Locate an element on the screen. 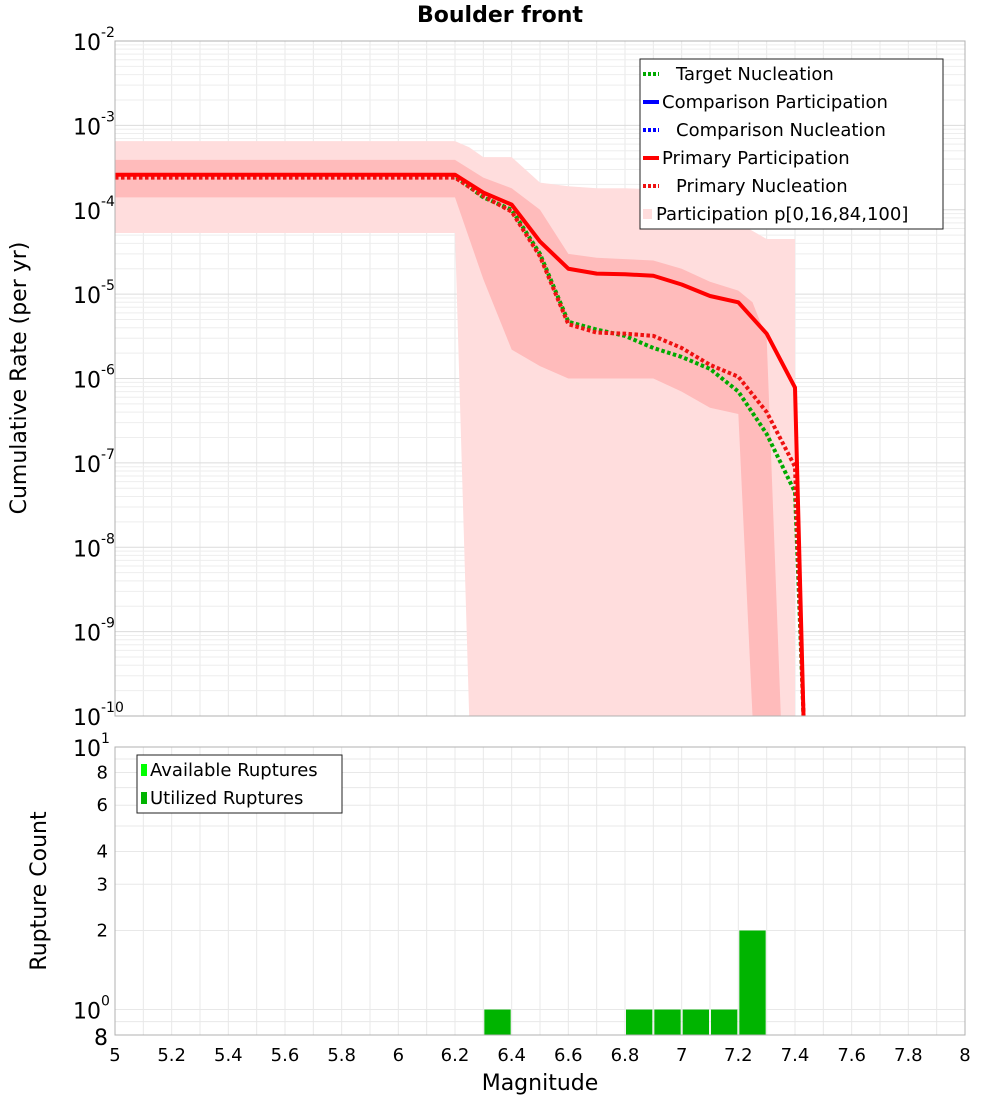 This screenshot has height=1100, width=1000. bottom-y-tick-exp: 1 is located at coordinates (105, 739).